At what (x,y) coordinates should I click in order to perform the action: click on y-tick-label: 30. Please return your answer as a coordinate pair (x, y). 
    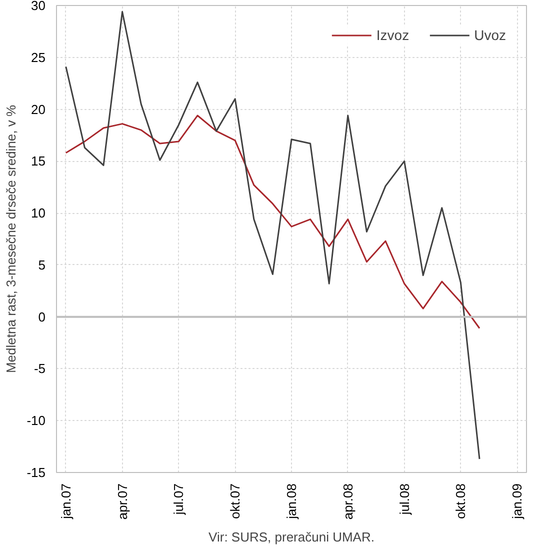
    Looking at the image, I should click on (38, 6).